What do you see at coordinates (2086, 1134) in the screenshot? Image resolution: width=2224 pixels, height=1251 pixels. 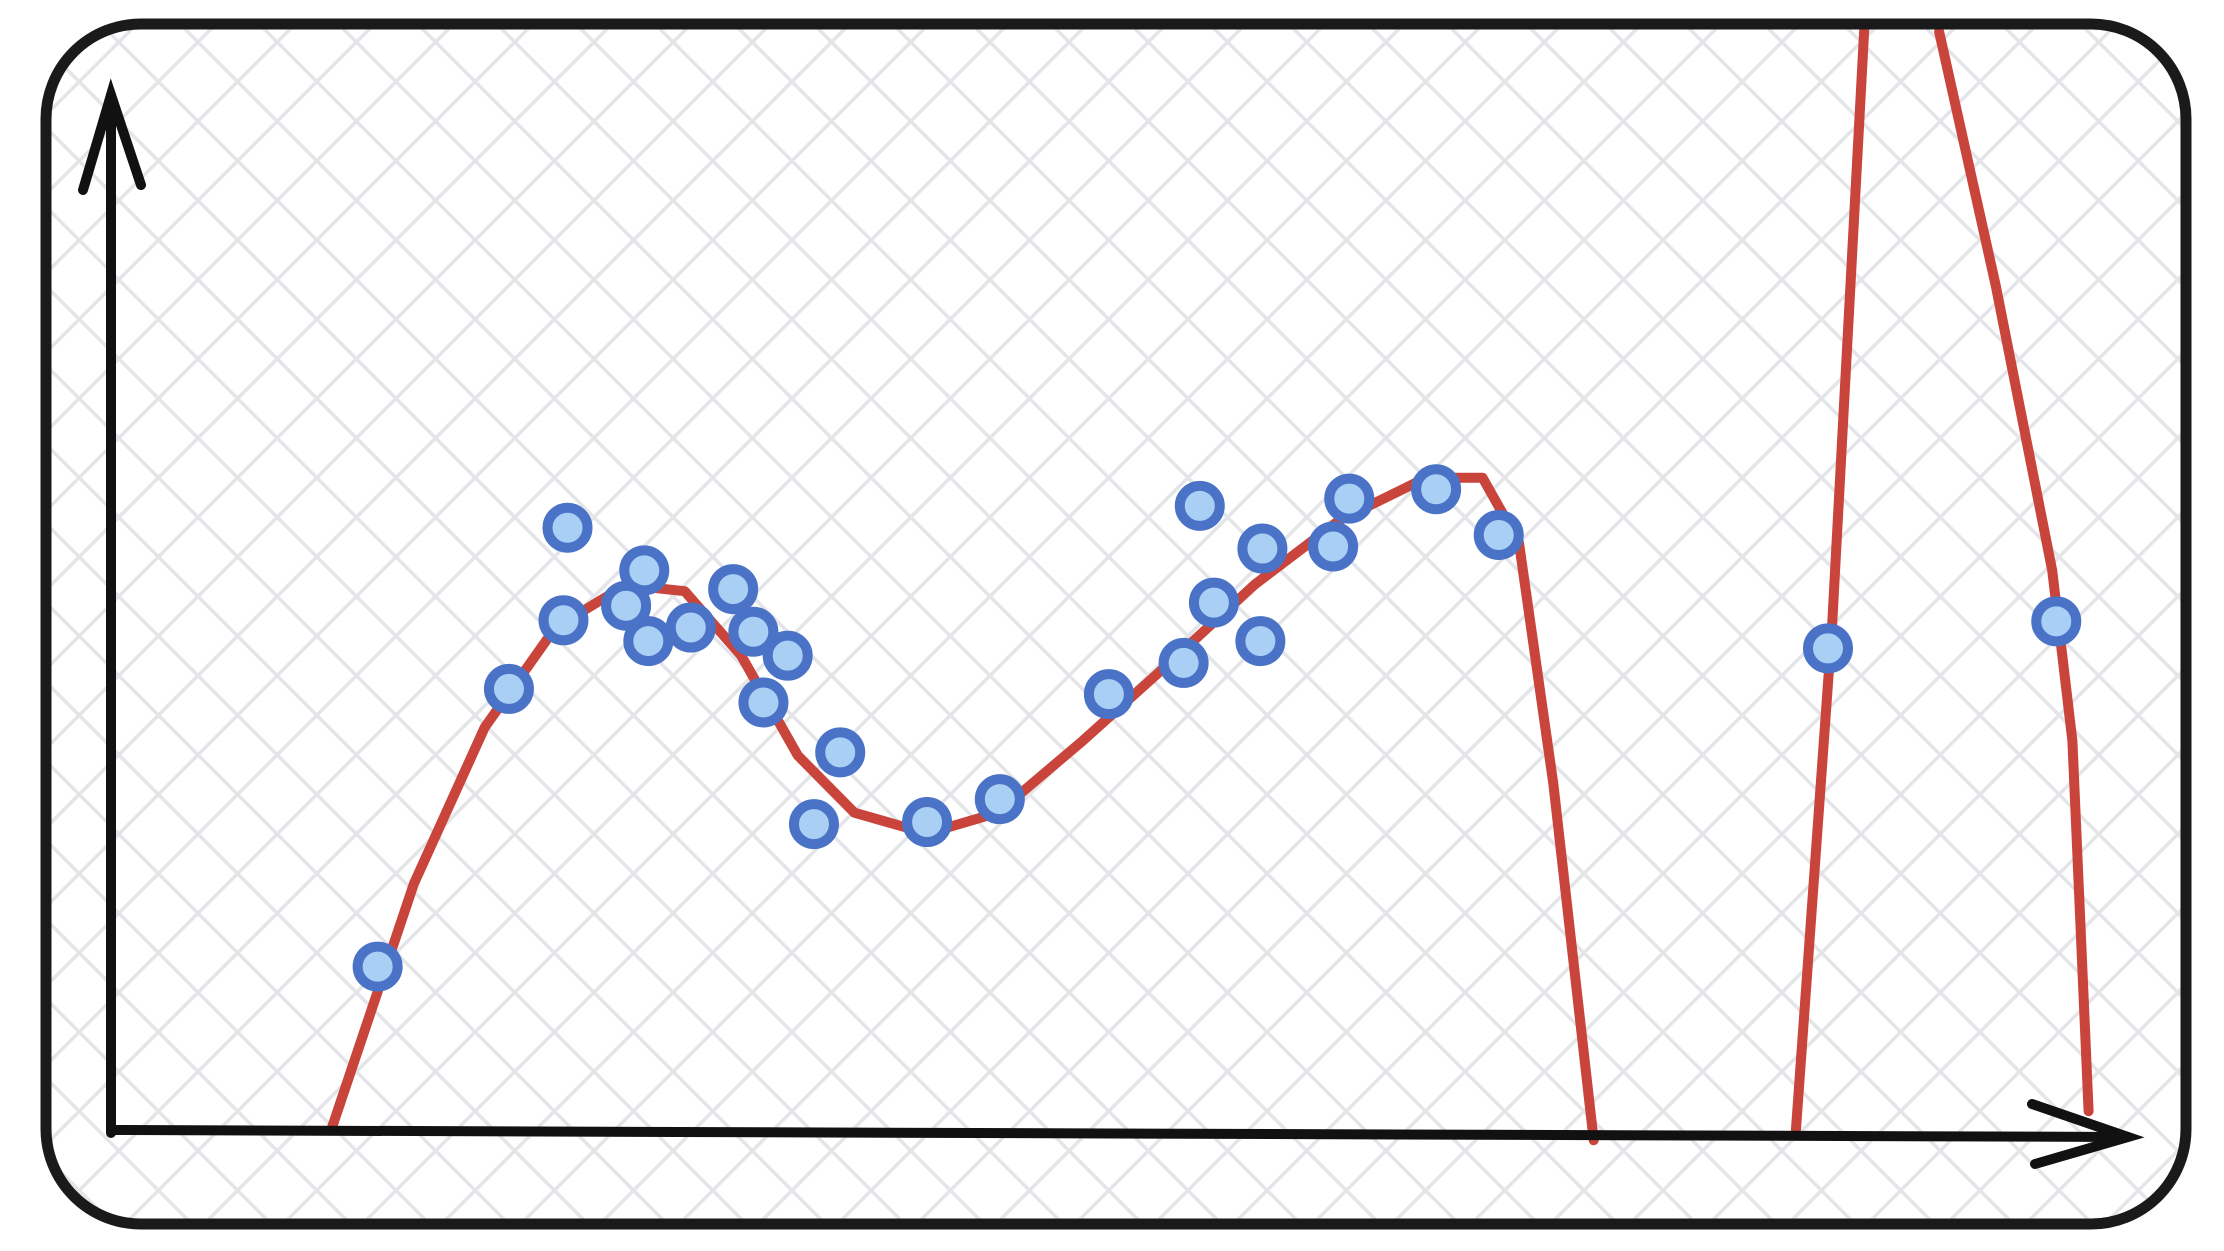 I see `x-axis-arrow` at bounding box center [2086, 1134].